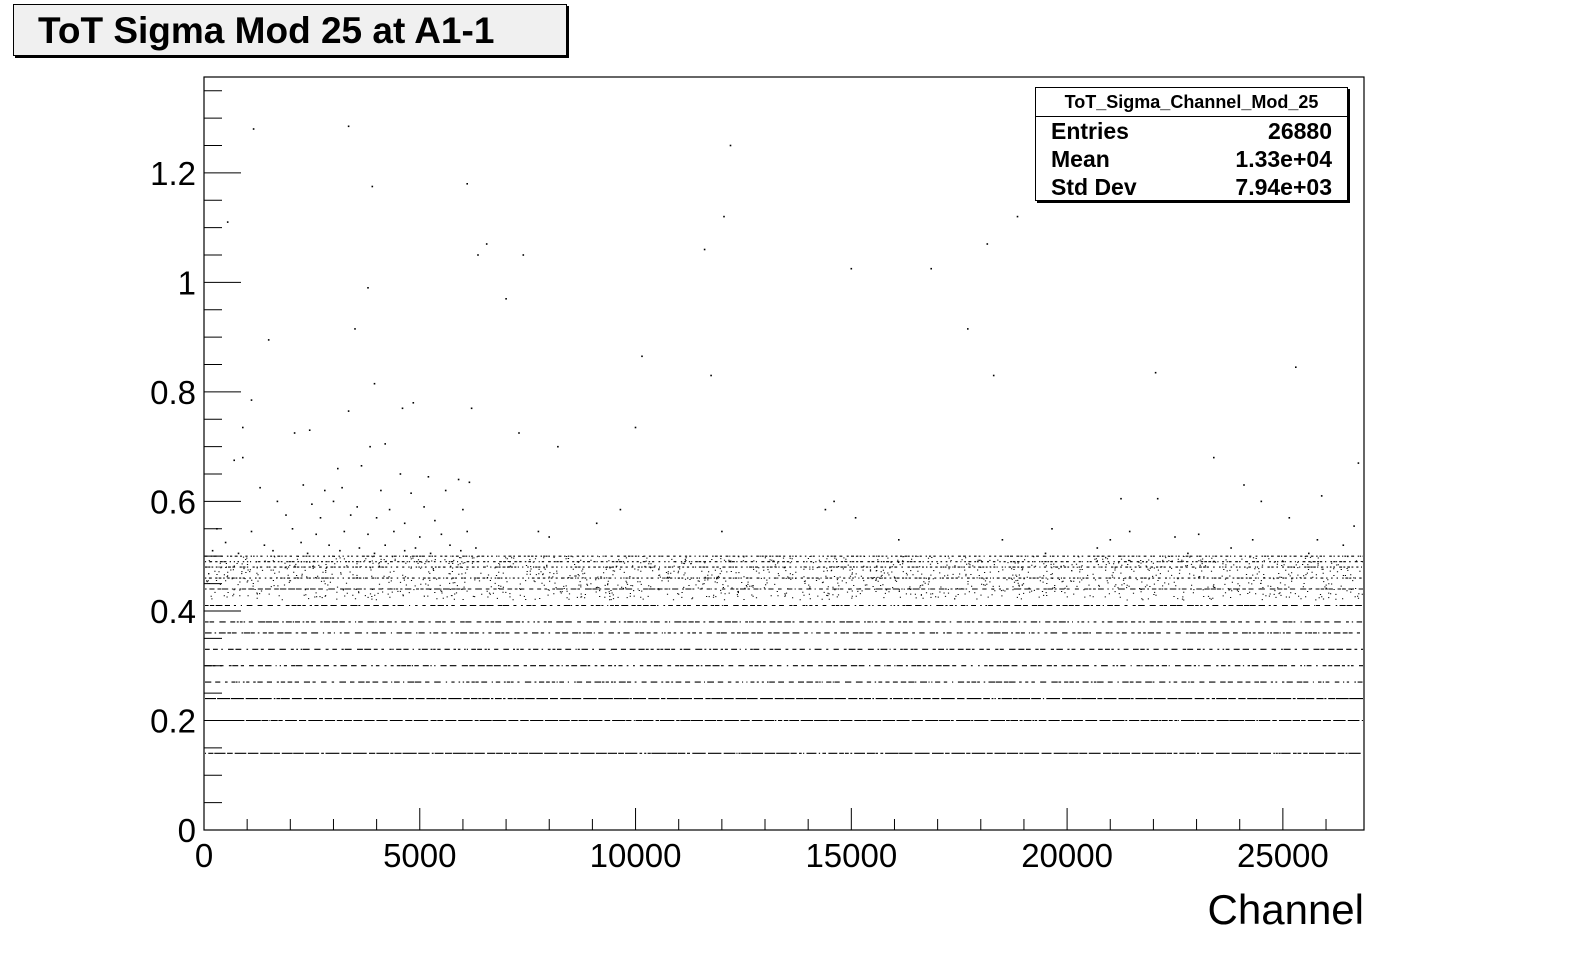 The width and height of the screenshot is (1596, 972). What do you see at coordinates (762, 841) in the screenshot?
I see `x-axis: 0 5000 10000 15000 20000 25000` at bounding box center [762, 841].